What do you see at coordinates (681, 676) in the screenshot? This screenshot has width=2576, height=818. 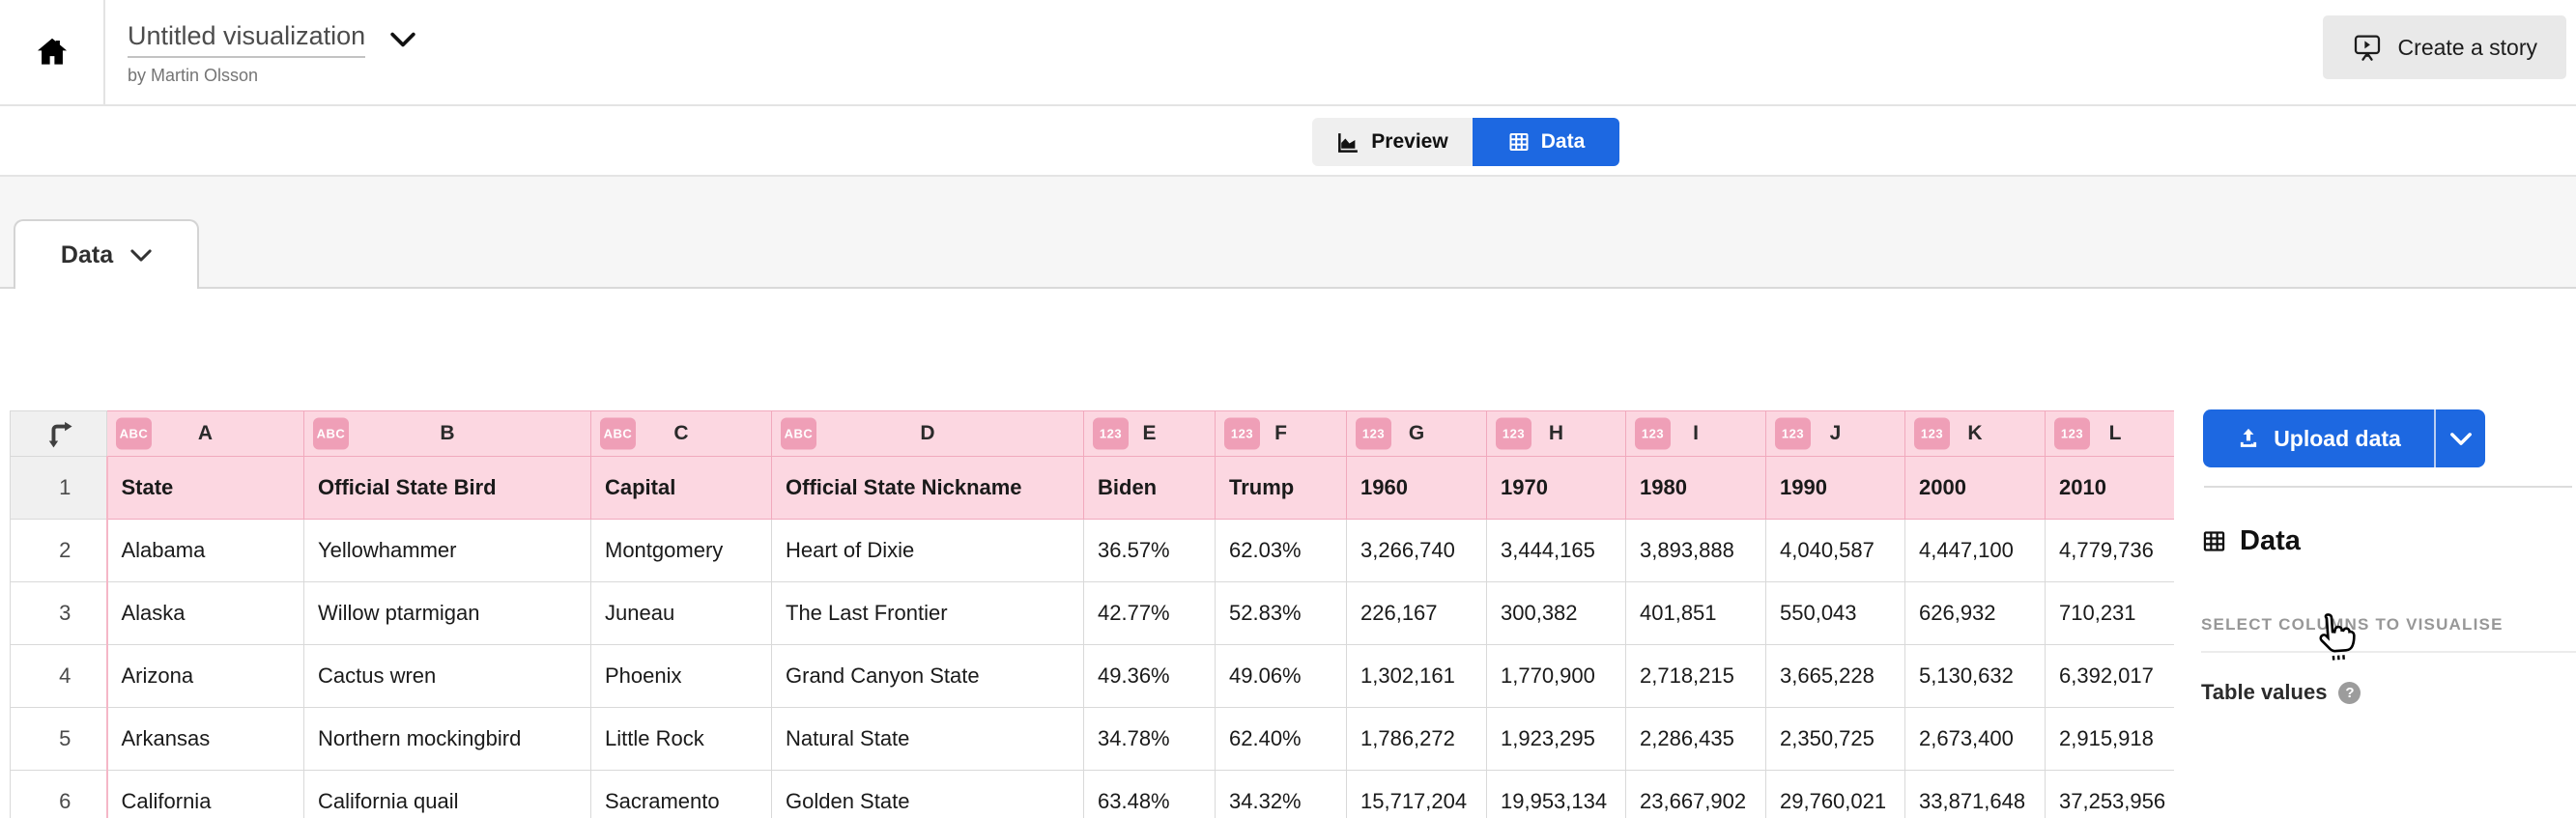 I see `cell: Phoenix` at bounding box center [681, 676].